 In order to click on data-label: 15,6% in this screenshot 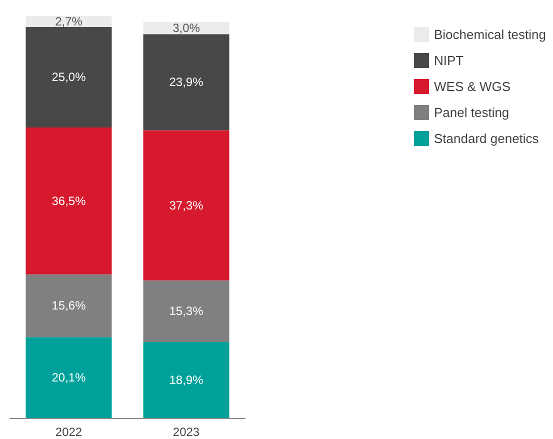, I will do `click(69, 305)`.